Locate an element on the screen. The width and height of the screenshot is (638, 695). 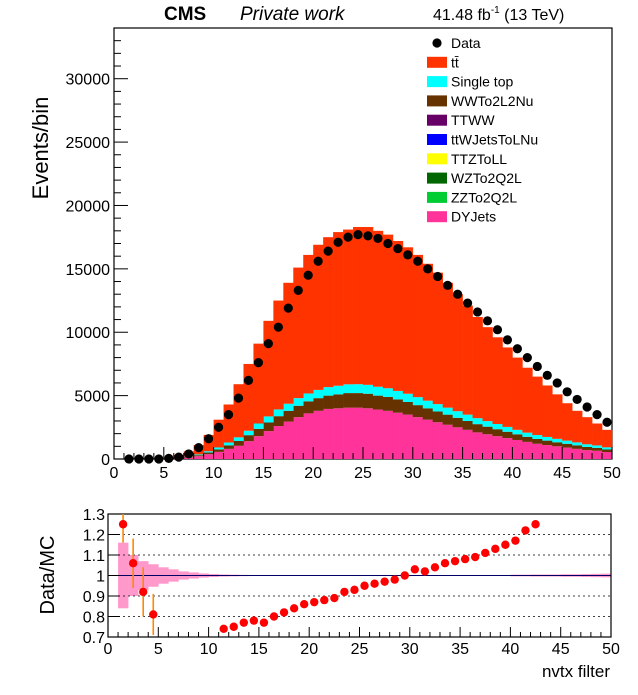
ratio-x-tick-label: 15 is located at coordinates (259, 649).